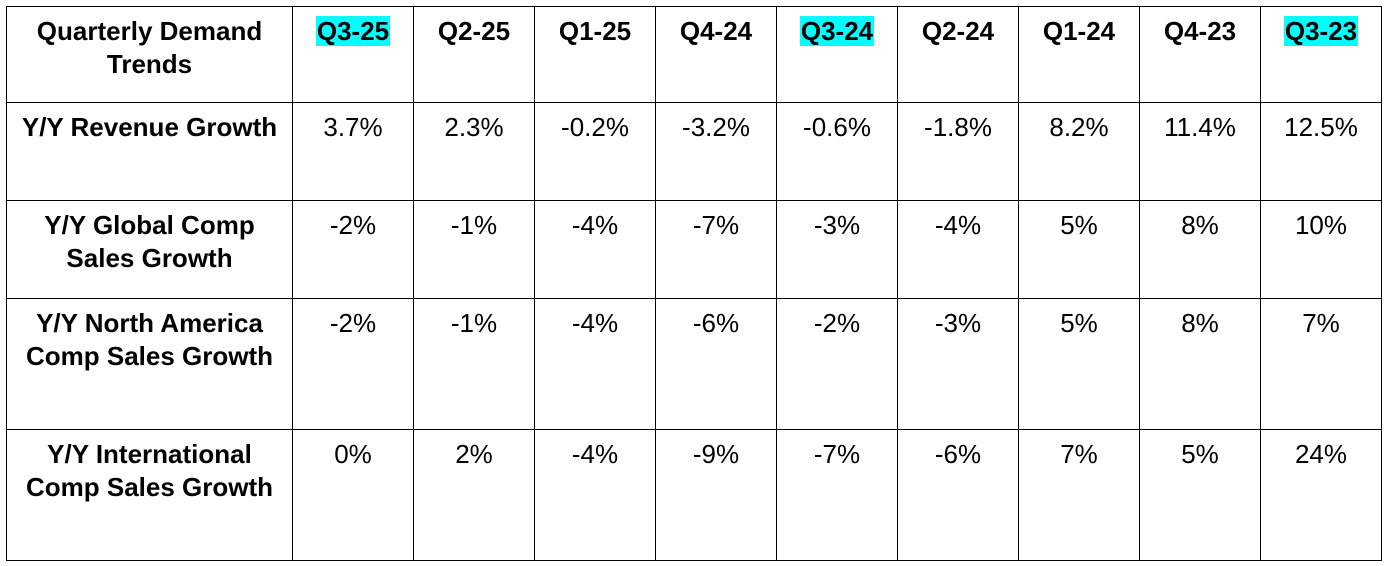  I want to click on table-cell: -0.6%, so click(837, 151).